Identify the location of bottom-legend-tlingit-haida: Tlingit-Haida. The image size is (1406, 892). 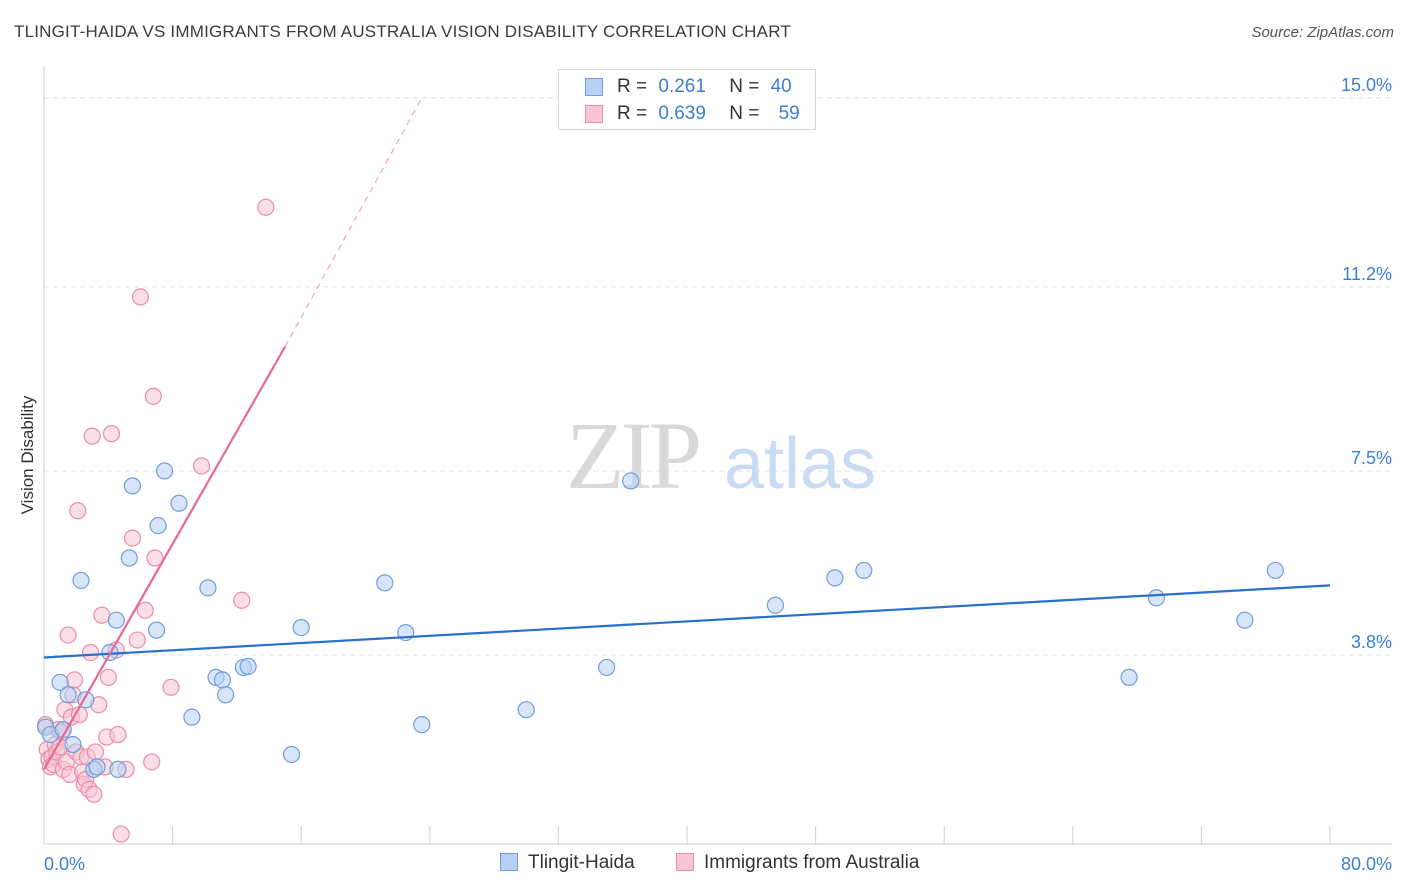
(567, 863).